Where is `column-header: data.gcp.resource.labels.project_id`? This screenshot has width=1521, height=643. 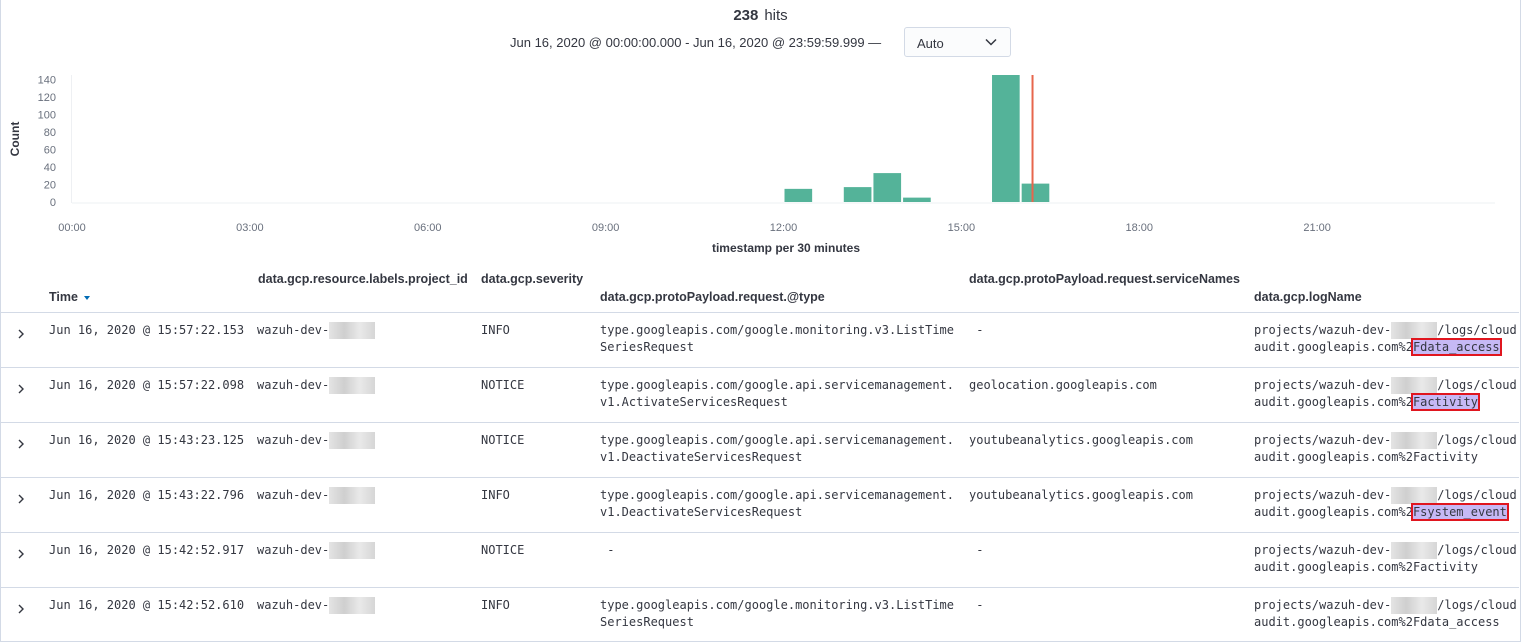
column-header: data.gcp.resource.labels.project_id is located at coordinates (363, 279).